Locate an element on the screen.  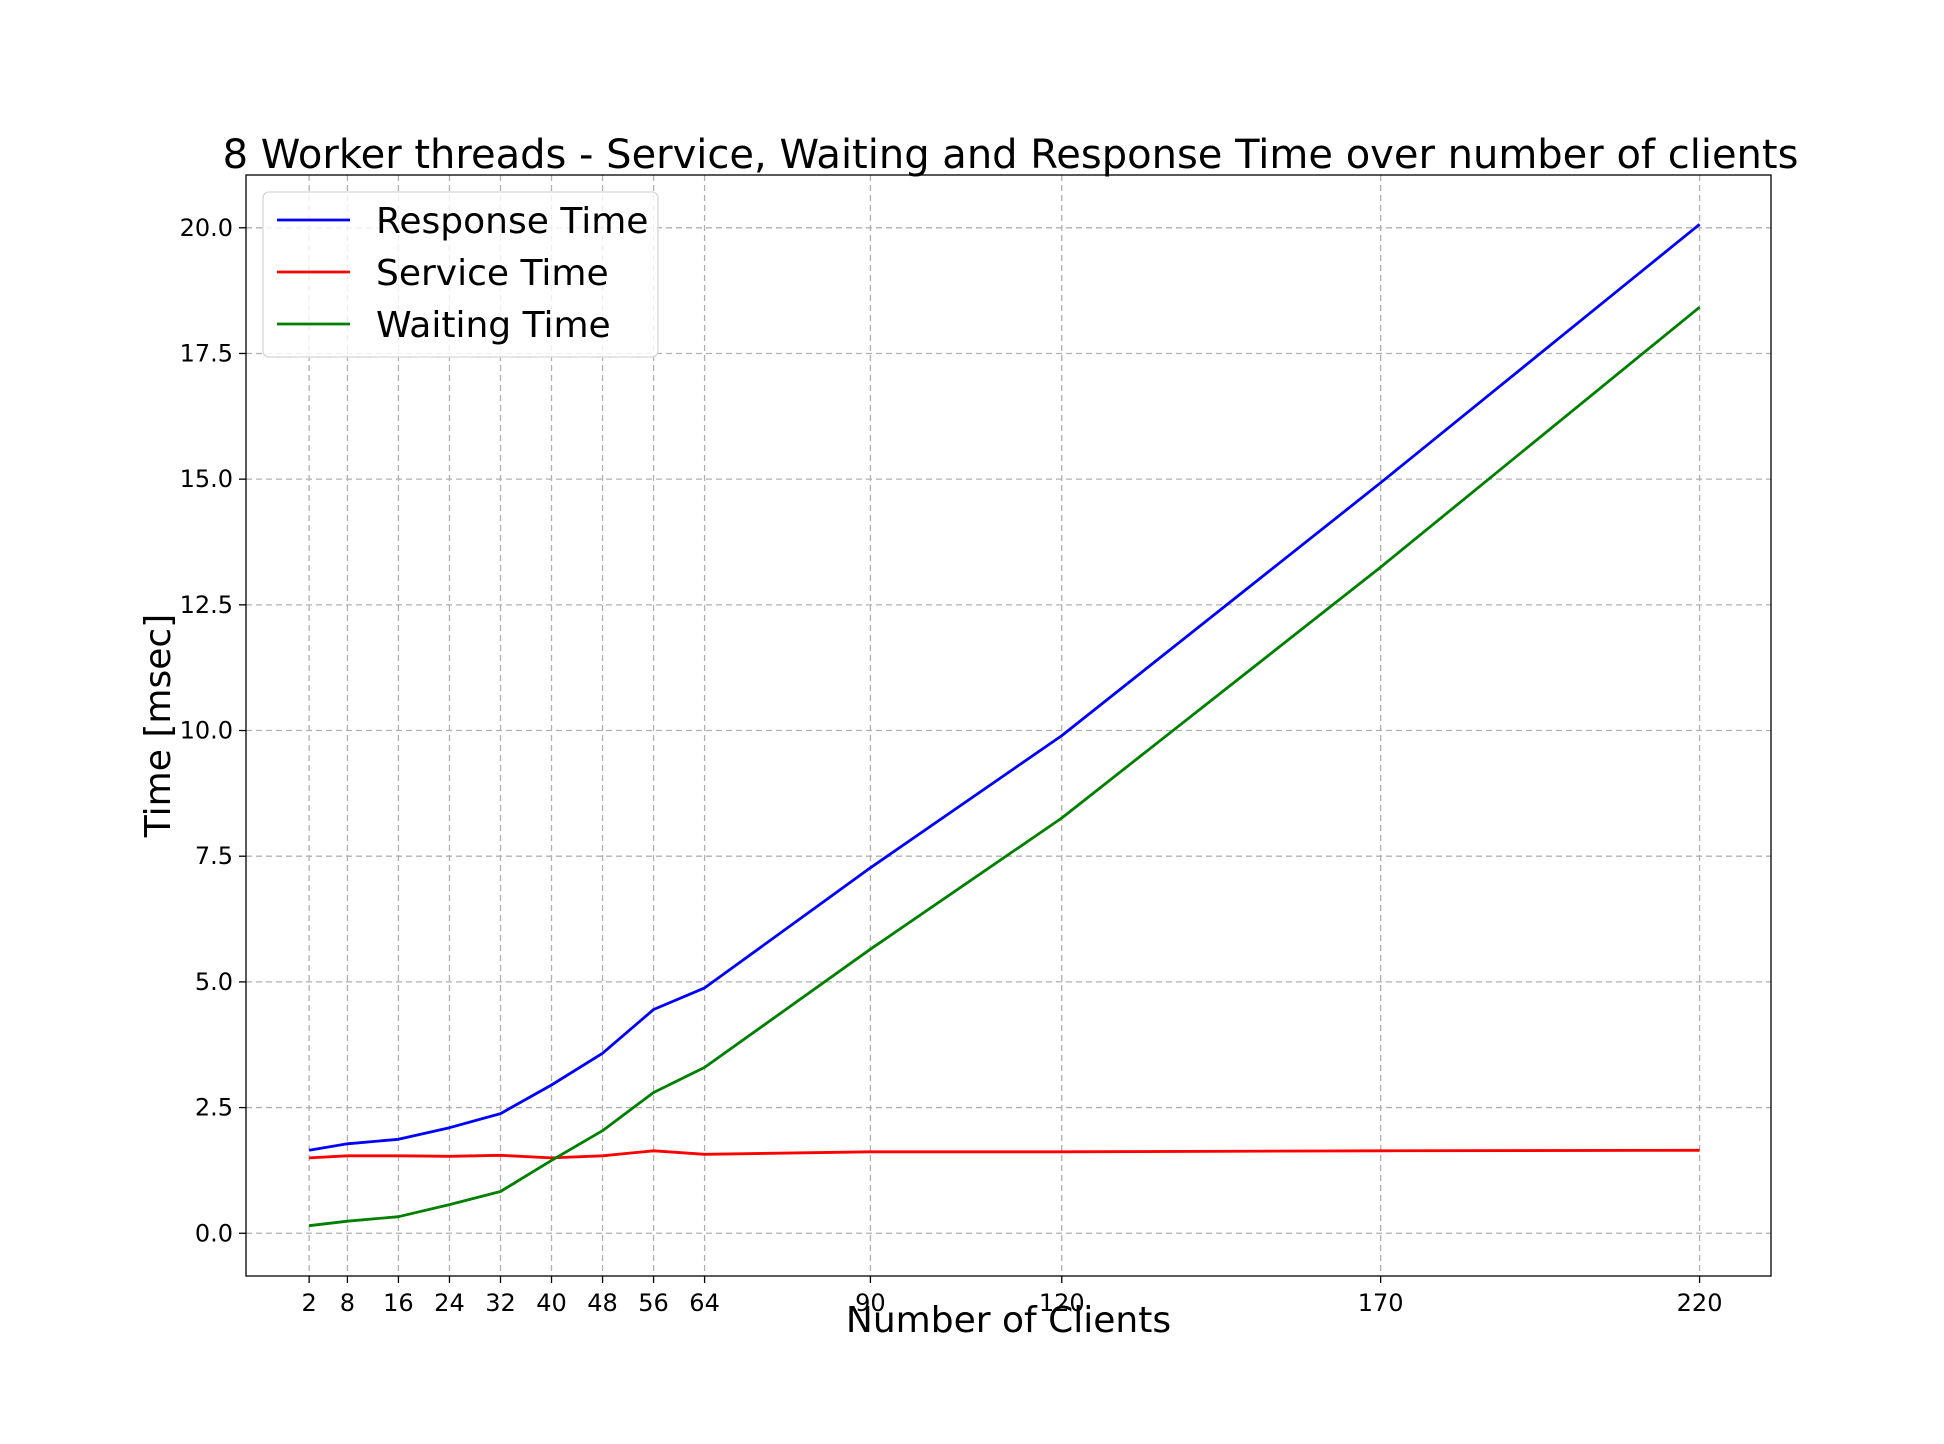
x-tick-label: 32 is located at coordinates (500, 1303).